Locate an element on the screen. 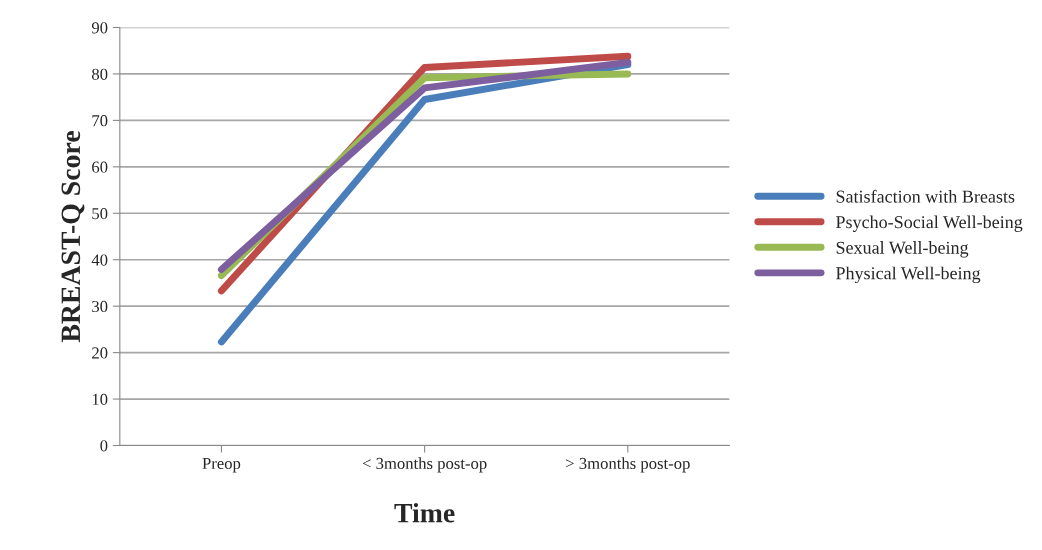 Image resolution: width=1042 pixels, height=550 pixels. x-tick-label: < 3months post-op is located at coordinates (424, 465).